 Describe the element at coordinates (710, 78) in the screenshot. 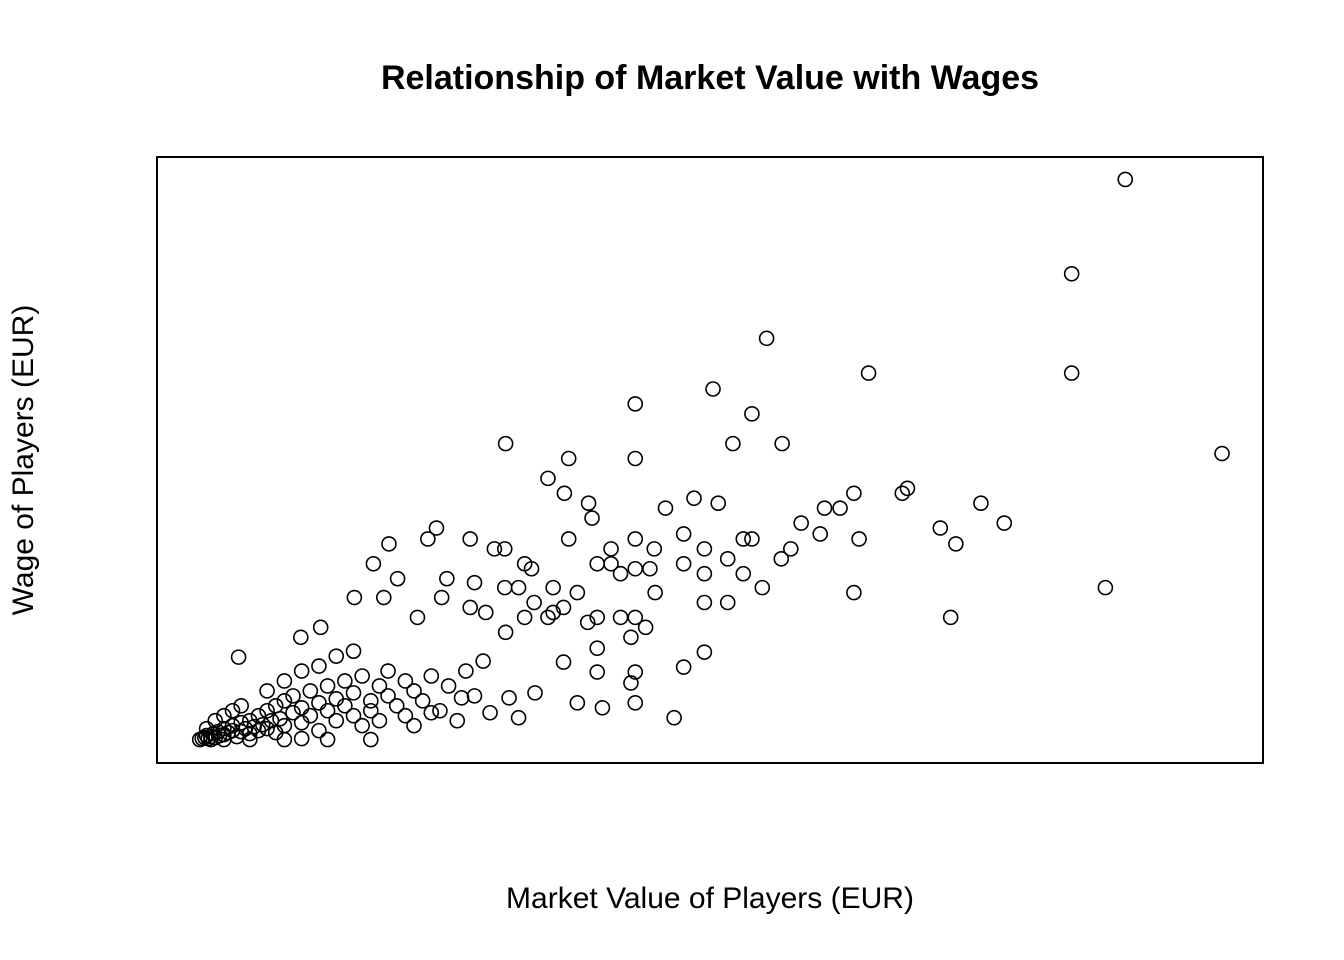

I see `chart-title: Relationship of Market Value with Wages` at that location.